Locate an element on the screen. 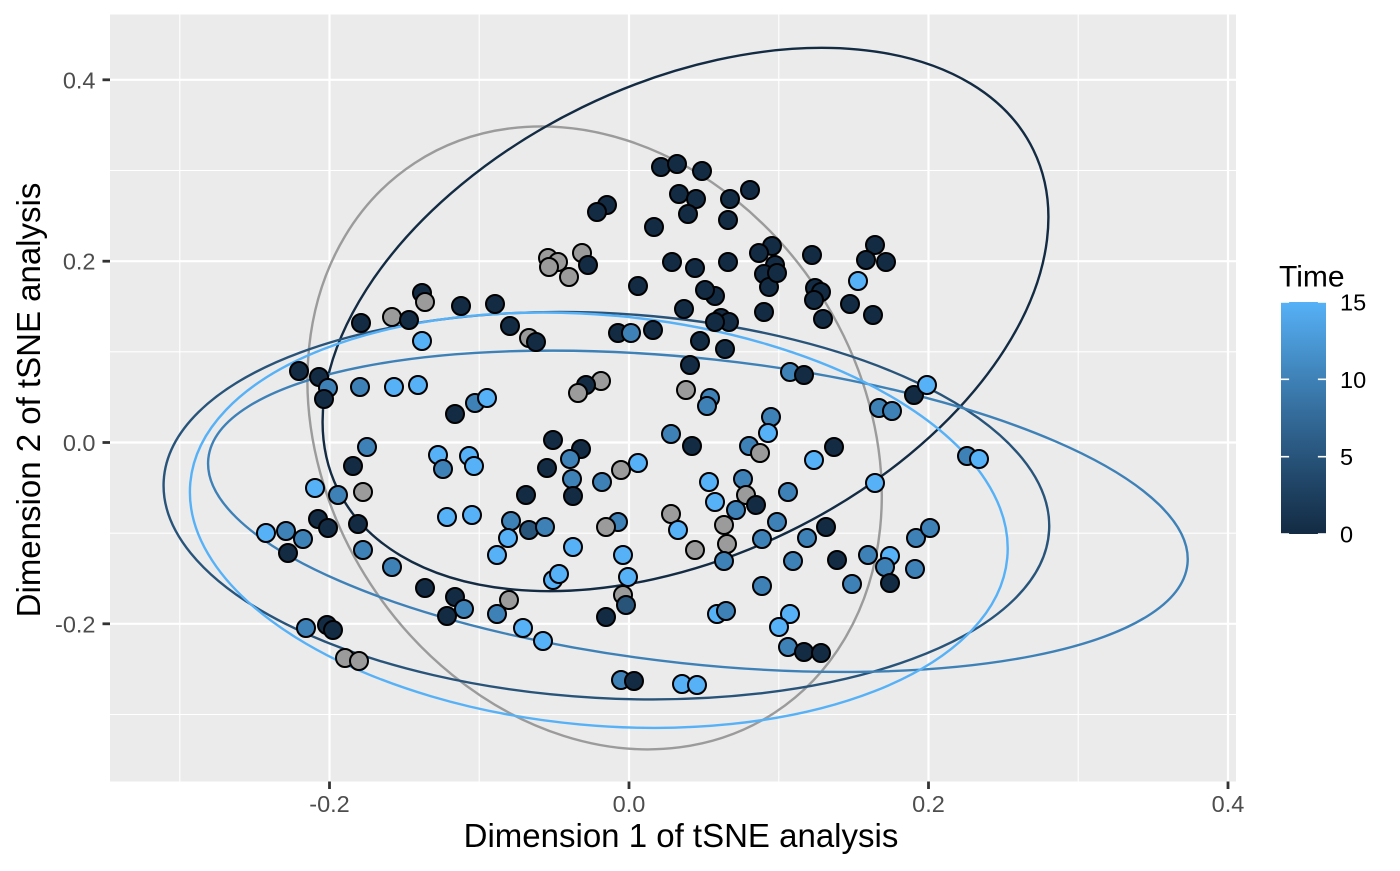  svg-text: 15 is located at coordinates (1353, 303).